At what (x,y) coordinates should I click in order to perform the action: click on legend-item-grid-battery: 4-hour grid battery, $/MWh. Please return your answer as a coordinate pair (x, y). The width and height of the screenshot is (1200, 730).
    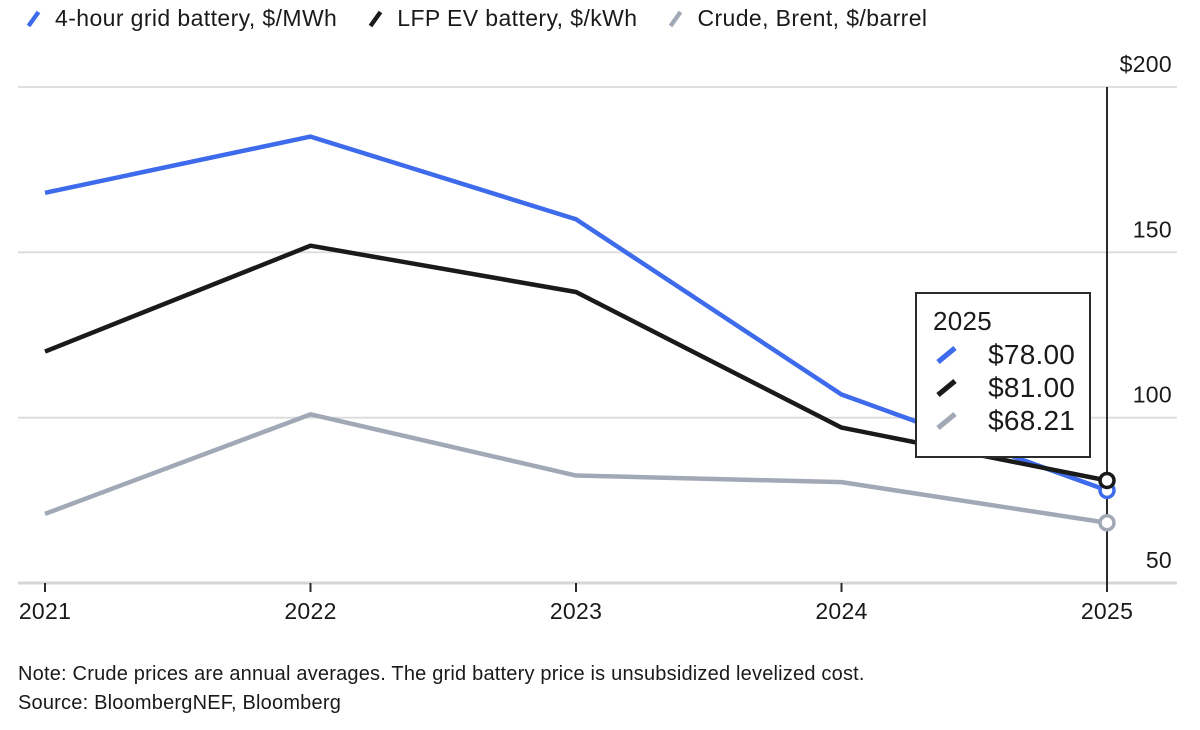
    Looking at the image, I should click on (181, 18).